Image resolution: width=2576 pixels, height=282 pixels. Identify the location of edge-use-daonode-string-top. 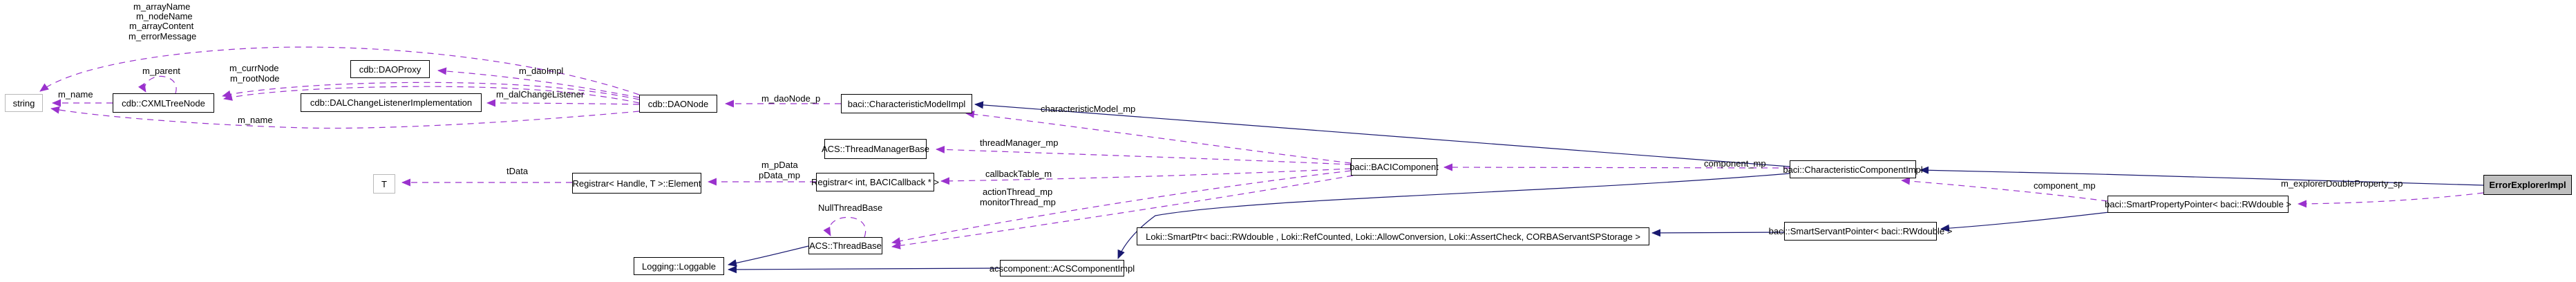
(339, 70).